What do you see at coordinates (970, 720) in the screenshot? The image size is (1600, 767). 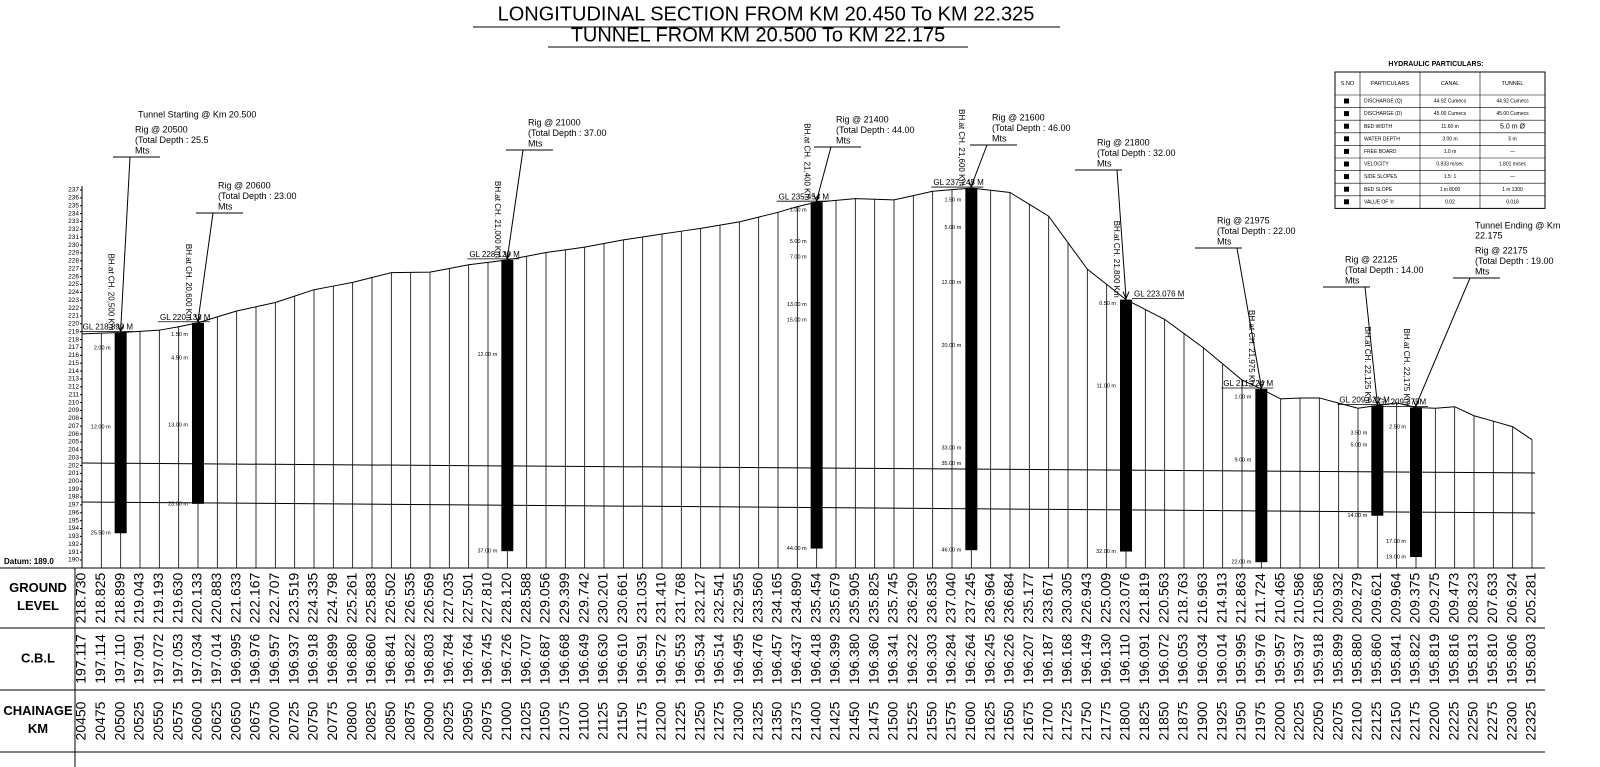 I see `chainage-value: 21600` at bounding box center [970, 720].